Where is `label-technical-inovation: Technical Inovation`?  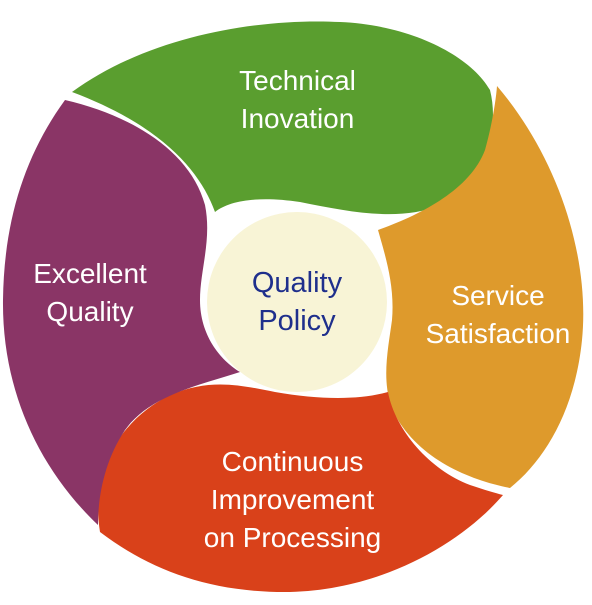 label-technical-inovation: Technical Inovation is located at coordinates (297, 99).